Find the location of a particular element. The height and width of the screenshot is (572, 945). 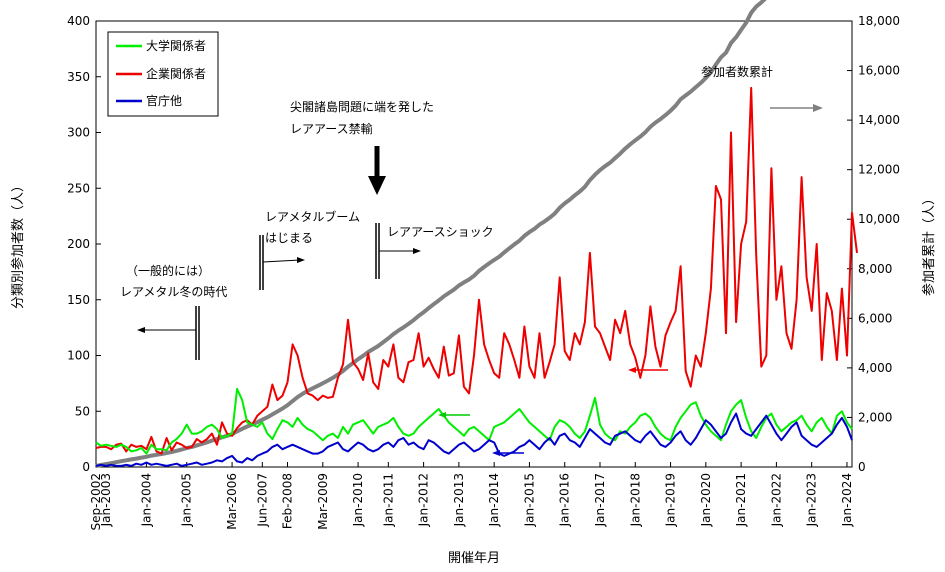

x-tick-label: Jan-2004 is located at coordinates (146, 500).